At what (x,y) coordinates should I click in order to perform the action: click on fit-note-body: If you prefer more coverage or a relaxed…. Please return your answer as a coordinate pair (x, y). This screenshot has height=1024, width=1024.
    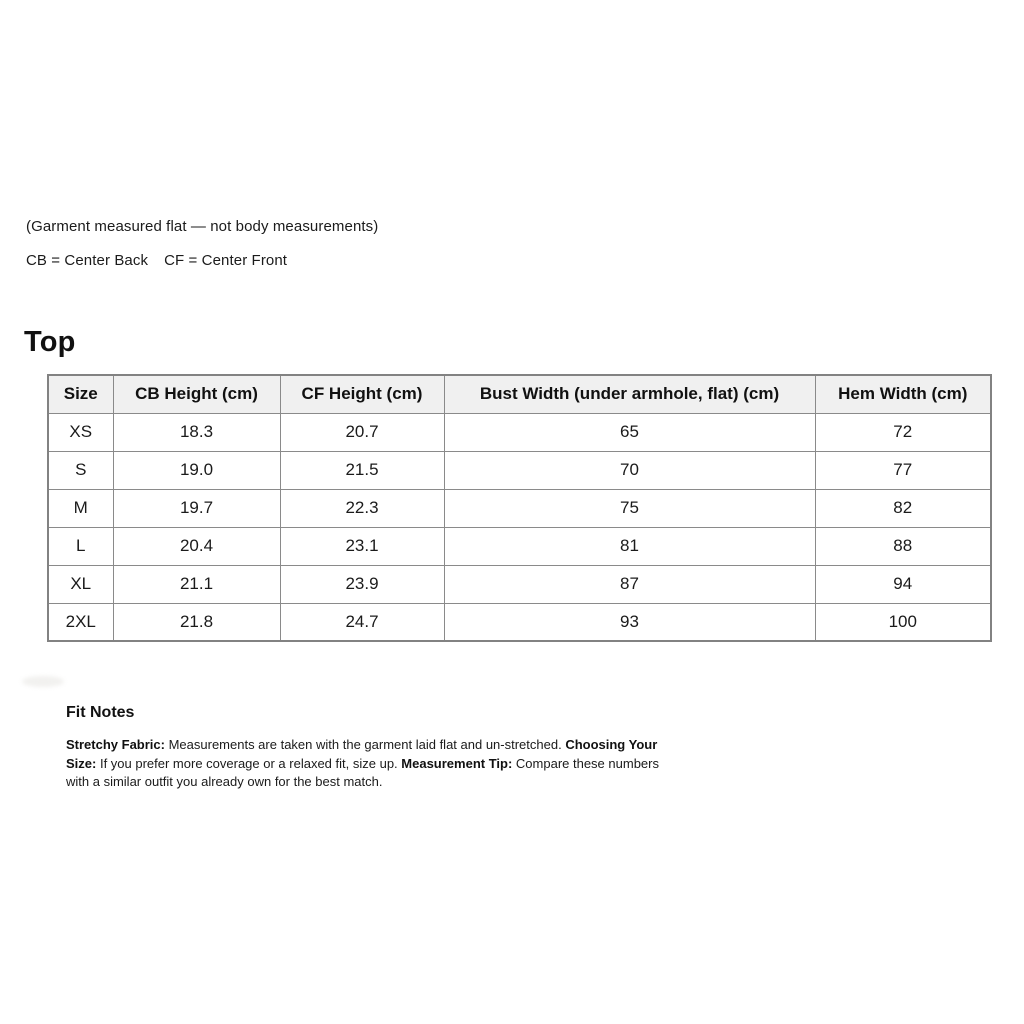
    Looking at the image, I should click on (249, 763).